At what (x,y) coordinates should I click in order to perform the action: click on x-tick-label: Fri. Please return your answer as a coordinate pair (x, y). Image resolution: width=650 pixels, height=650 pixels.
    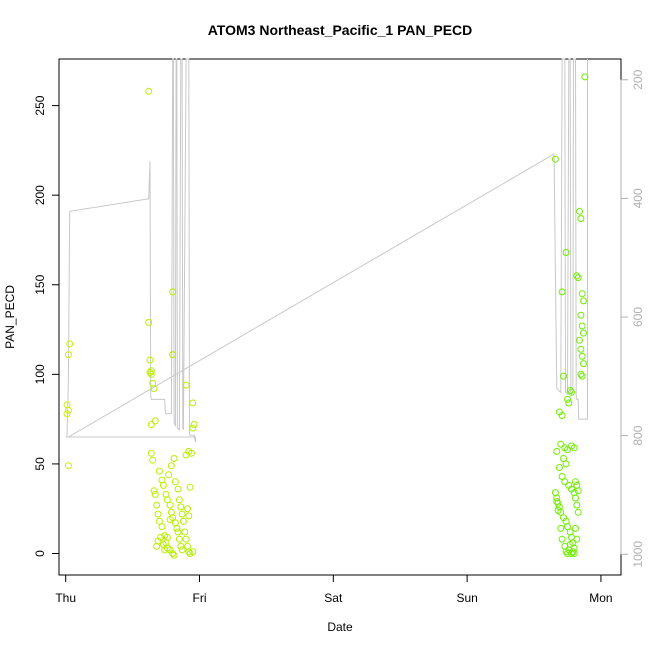
    Looking at the image, I should click on (200, 598).